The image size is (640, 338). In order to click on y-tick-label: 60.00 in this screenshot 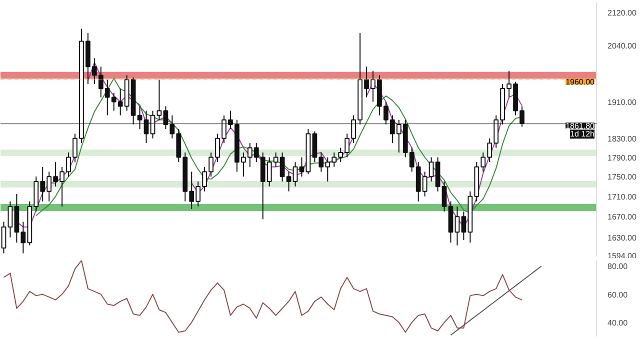, I will do `click(618, 295)`.